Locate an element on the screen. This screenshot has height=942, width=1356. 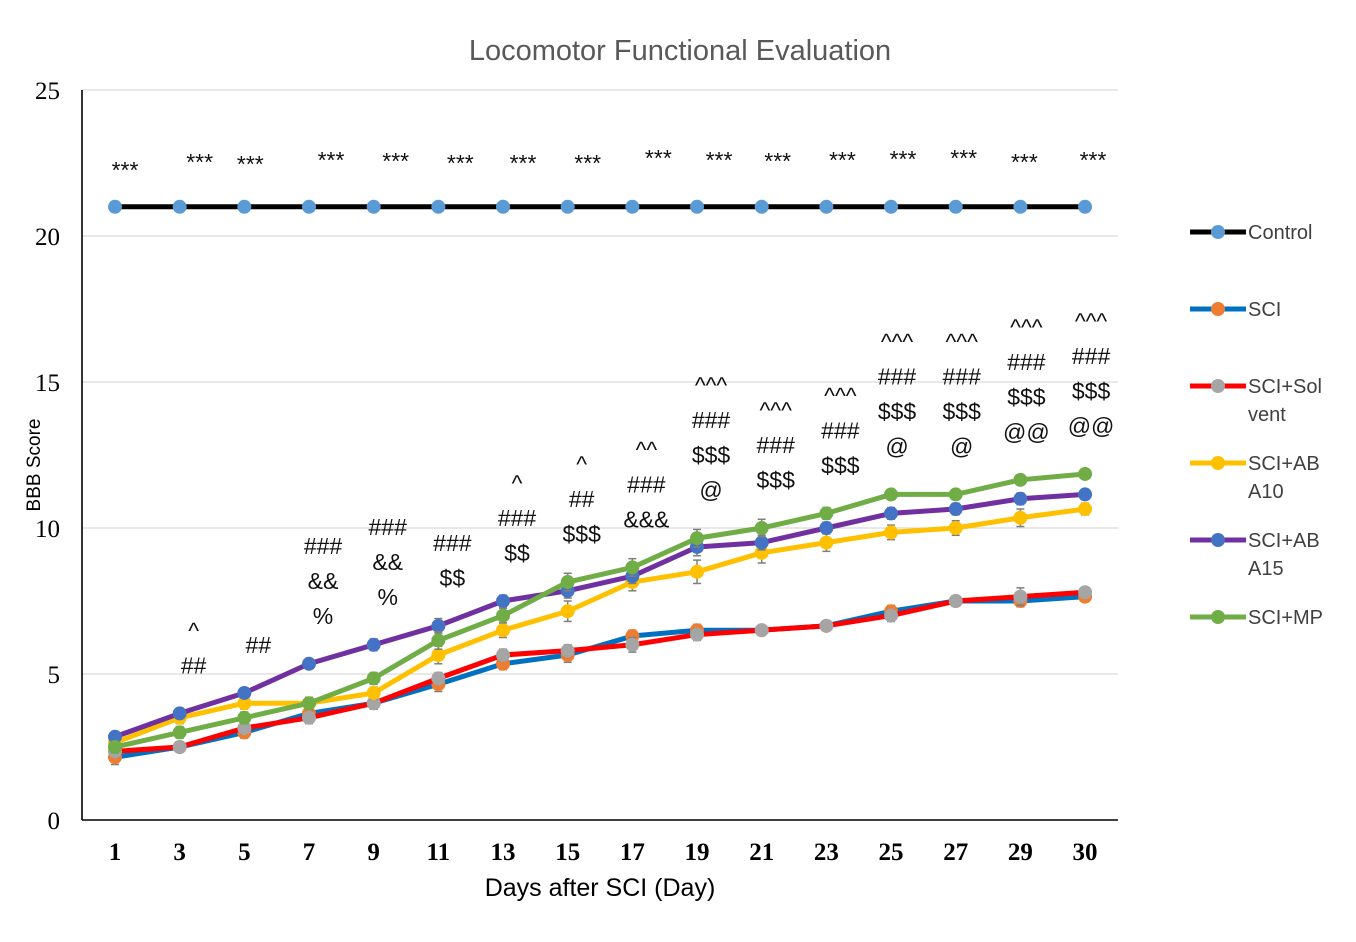
significance-annotation: && is located at coordinates (387, 562).